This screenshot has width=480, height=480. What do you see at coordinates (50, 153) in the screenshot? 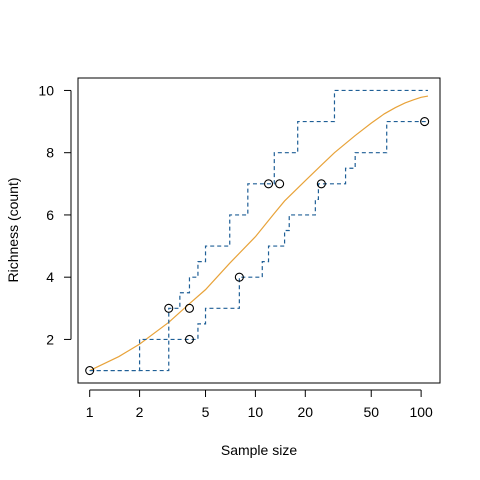
I see `y-tick-label: 8` at bounding box center [50, 153].